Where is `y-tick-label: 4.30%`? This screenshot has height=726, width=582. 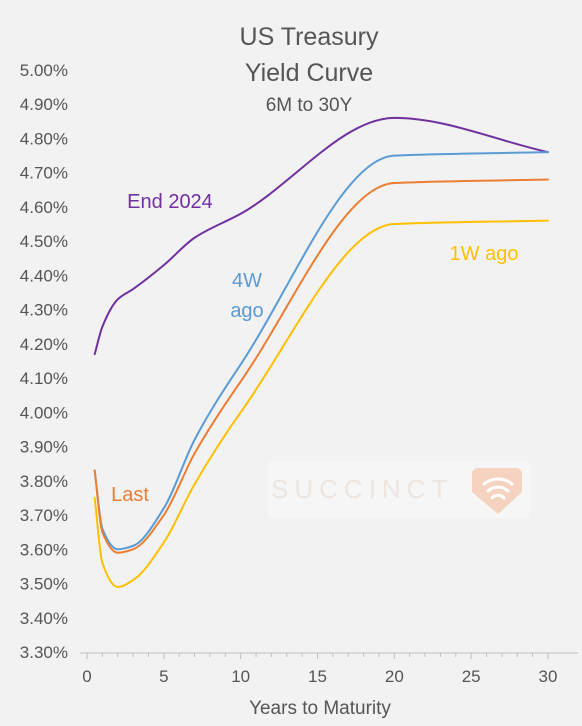 y-tick-label: 4.30% is located at coordinates (44, 310).